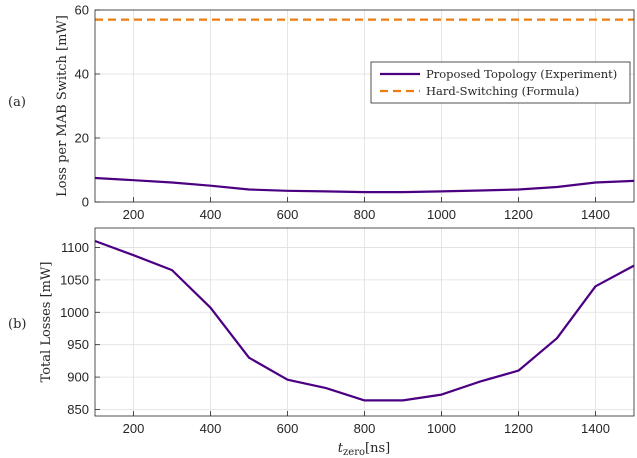 Image resolution: width=637 pixels, height=458 pixels. Describe the element at coordinates (78, 409) in the screenshot. I see `y-tick-label: 850` at that location.